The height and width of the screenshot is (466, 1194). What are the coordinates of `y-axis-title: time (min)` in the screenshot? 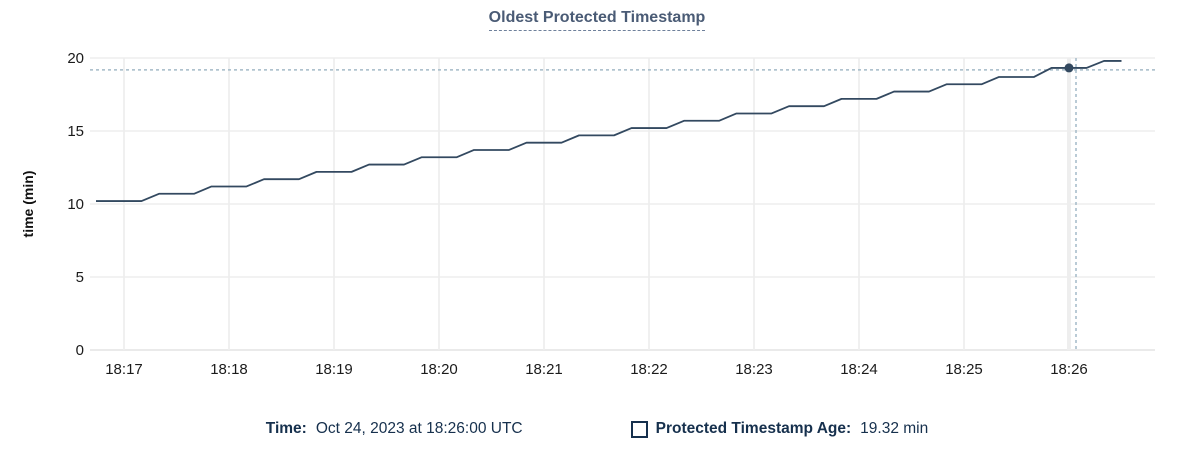 It's located at (28, 204).